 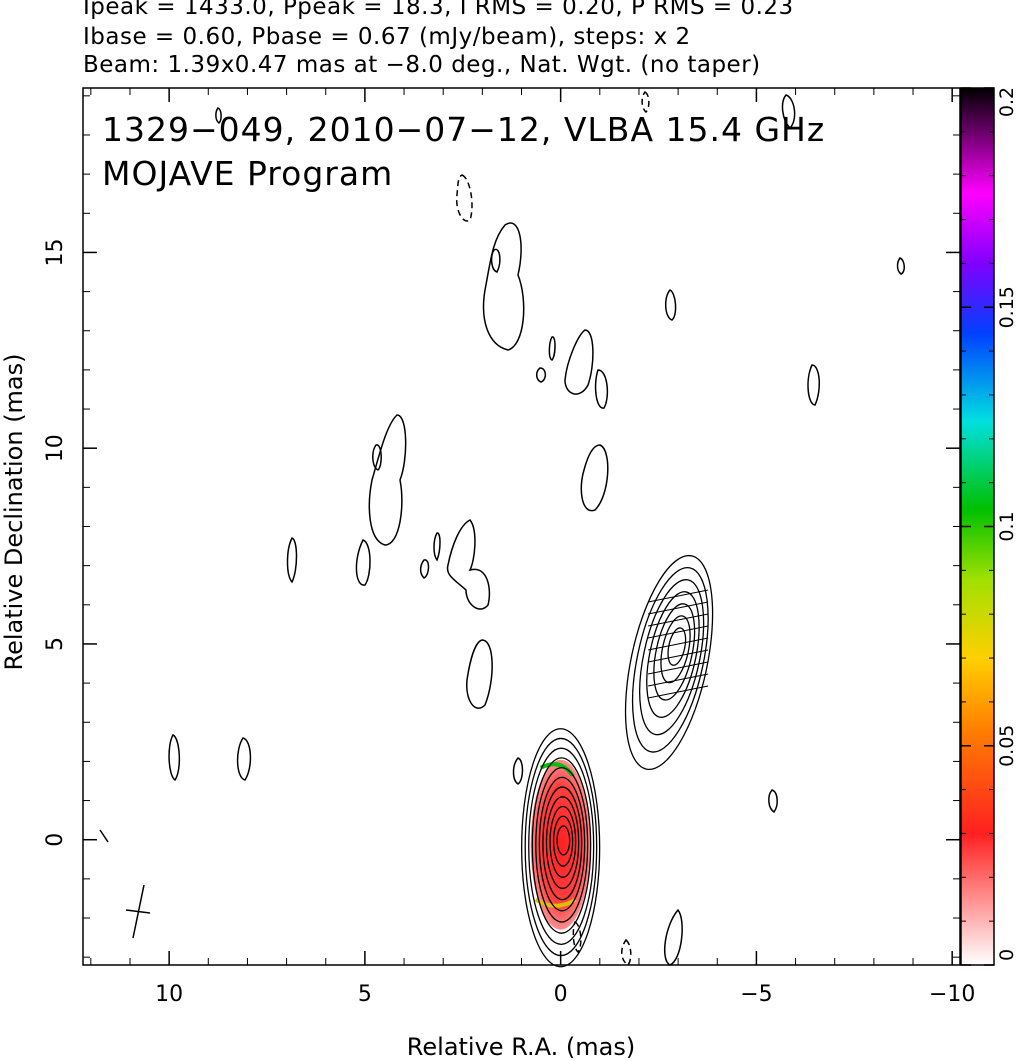 I want to click on x-axis-title: Relative R.A. (mas), so click(x=521, y=1047).